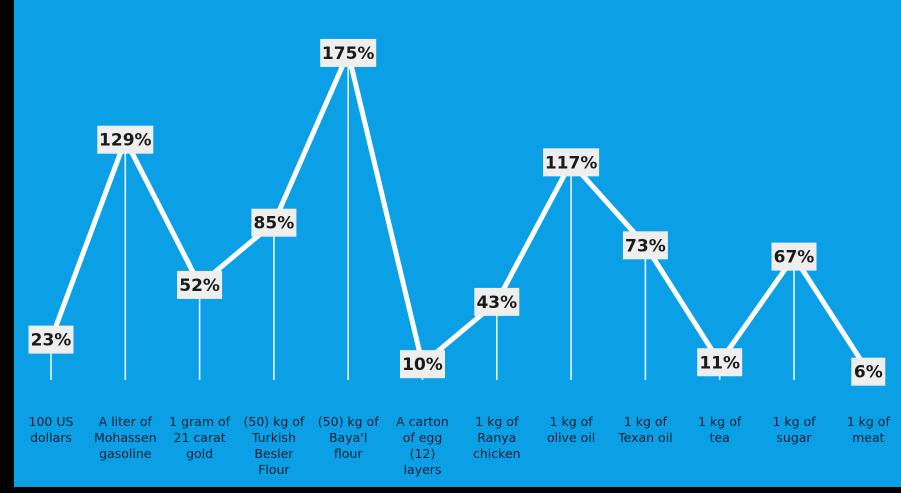  What do you see at coordinates (125, 453) in the screenshot?
I see `category-label-line: gasoline` at bounding box center [125, 453].